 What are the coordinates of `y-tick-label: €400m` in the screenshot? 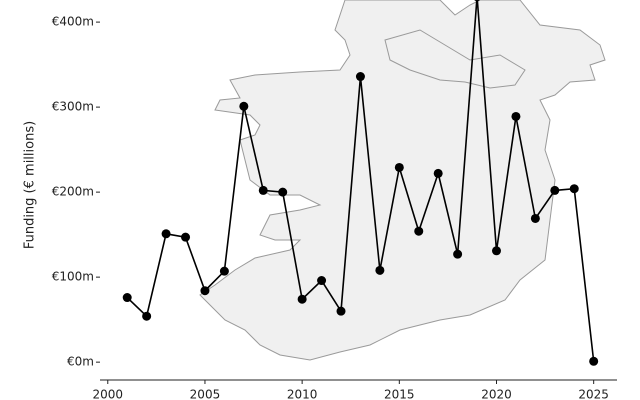 It's located at (73, 22).